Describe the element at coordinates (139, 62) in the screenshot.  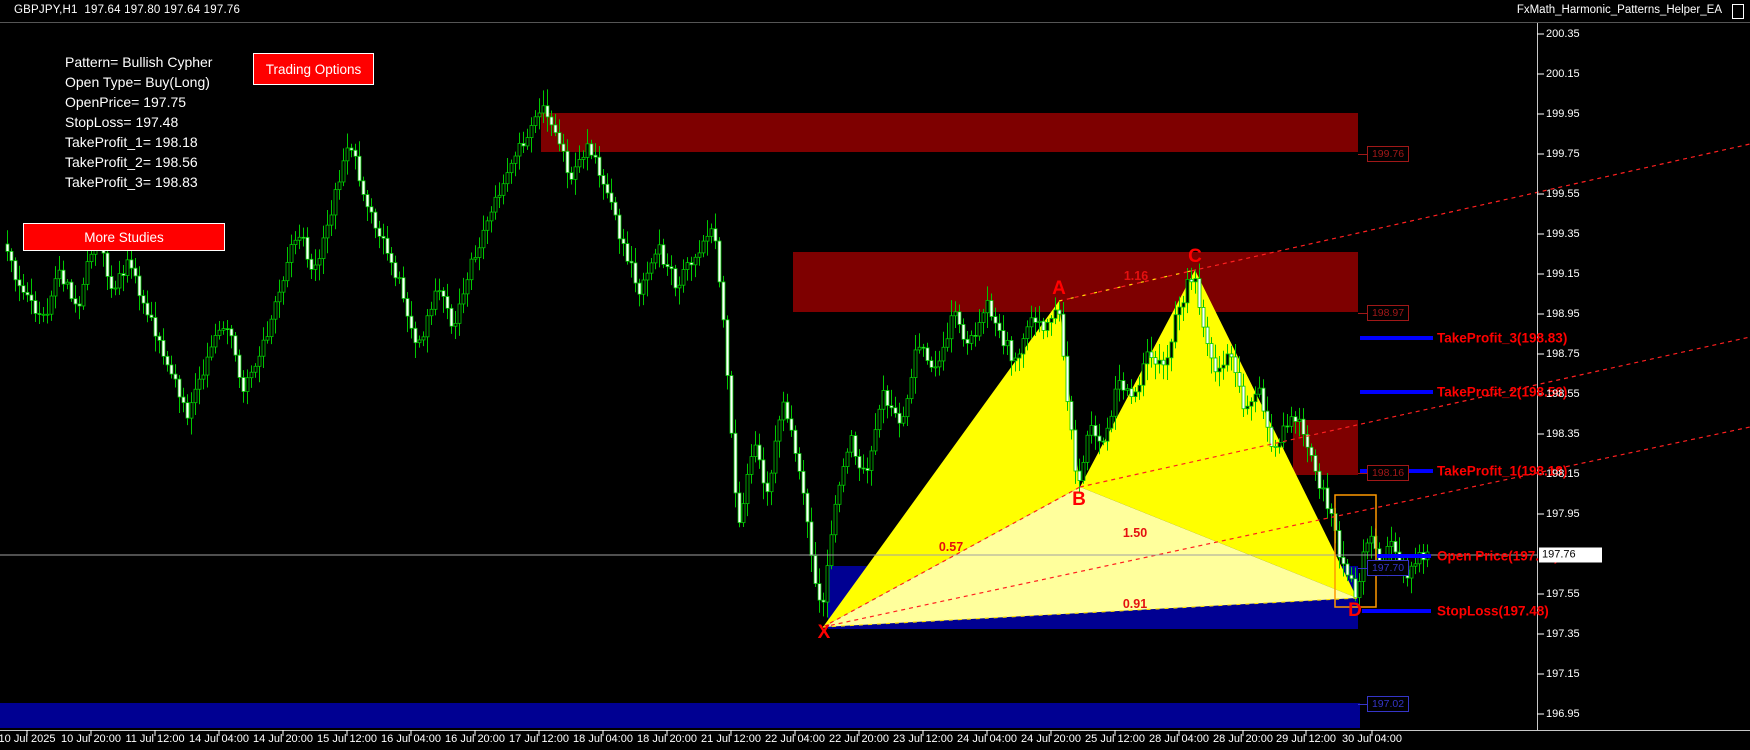
I see `pattern-info-line: Pattern= Bullish Cypher` at that location.